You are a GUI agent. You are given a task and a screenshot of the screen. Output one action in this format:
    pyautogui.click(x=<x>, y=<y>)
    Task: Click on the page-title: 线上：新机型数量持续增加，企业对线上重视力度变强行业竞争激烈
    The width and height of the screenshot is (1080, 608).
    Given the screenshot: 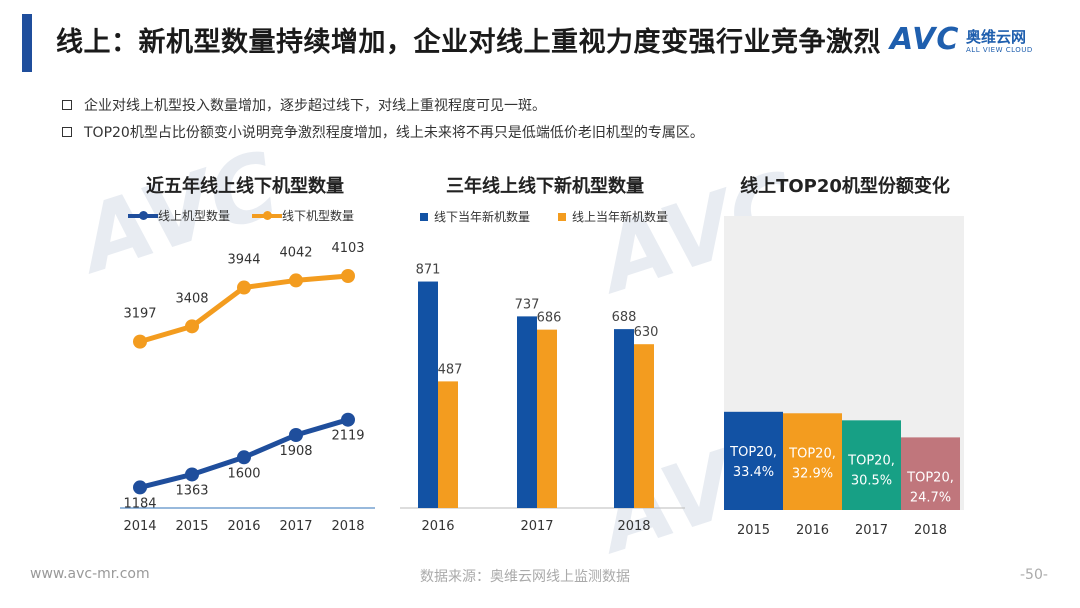 What is the action you would take?
    pyautogui.click(x=468, y=42)
    